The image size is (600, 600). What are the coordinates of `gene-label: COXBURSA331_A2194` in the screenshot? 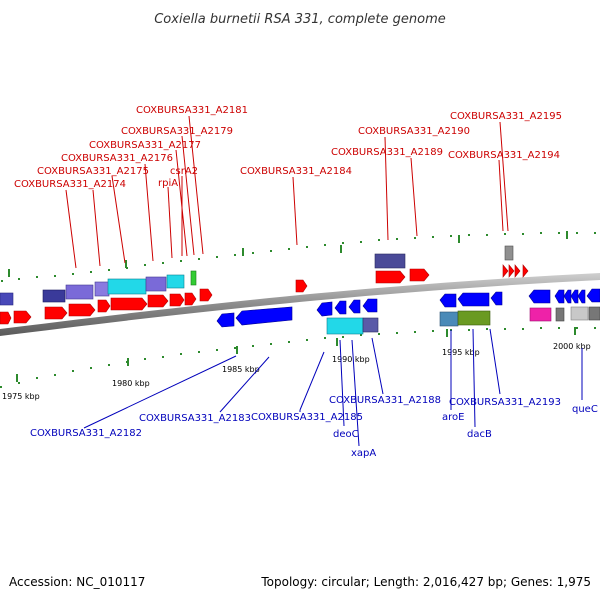 It's located at (504, 155).